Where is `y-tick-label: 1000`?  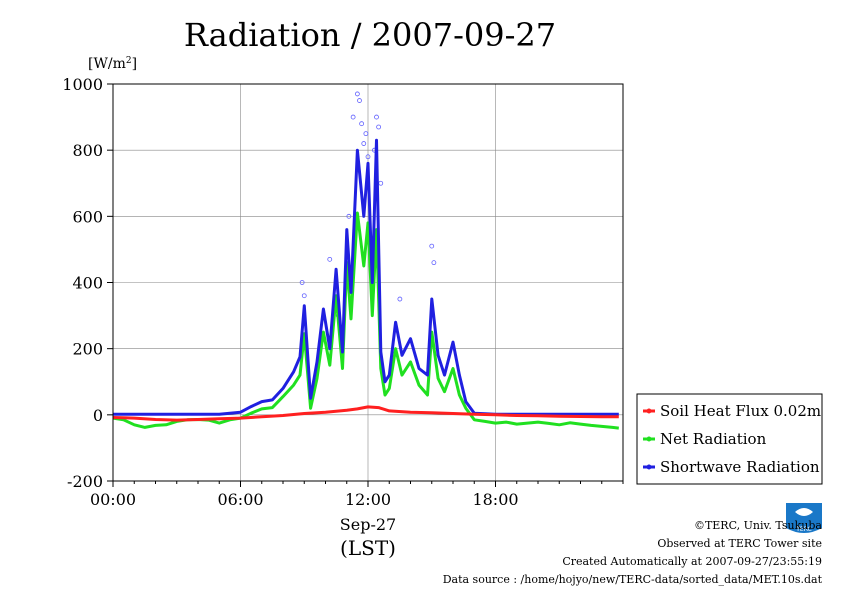 y-tick-label: 1000 is located at coordinates (82, 84).